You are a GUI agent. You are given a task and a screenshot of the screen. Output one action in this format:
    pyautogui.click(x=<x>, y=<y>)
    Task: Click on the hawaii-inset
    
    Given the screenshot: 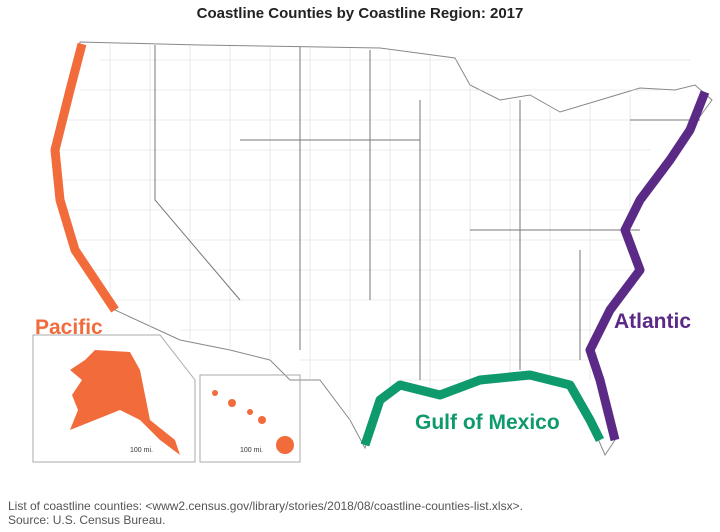 What is the action you would take?
    pyautogui.click(x=250, y=418)
    